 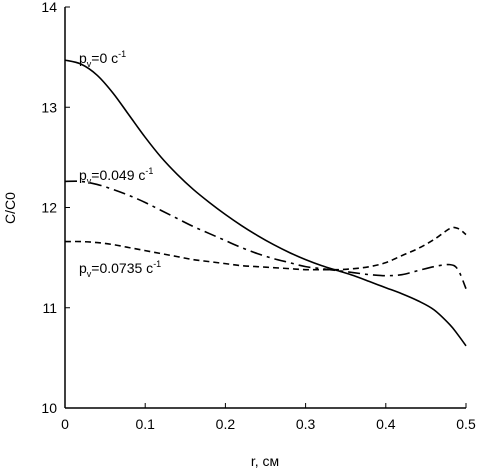 I want to click on x-tick-label: 0.3, so click(x=306, y=424).